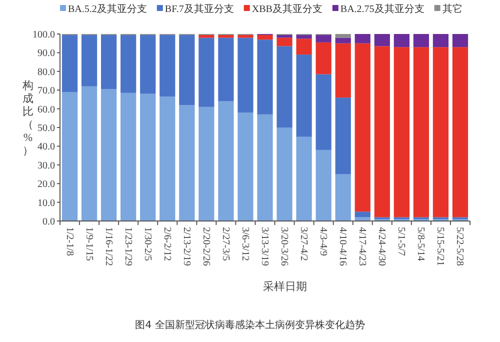 This screenshot has height=342, width=500. What do you see at coordinates (382, 246) in the screenshot?
I see `x-tick-label: 4/24-4/30` at bounding box center [382, 246].